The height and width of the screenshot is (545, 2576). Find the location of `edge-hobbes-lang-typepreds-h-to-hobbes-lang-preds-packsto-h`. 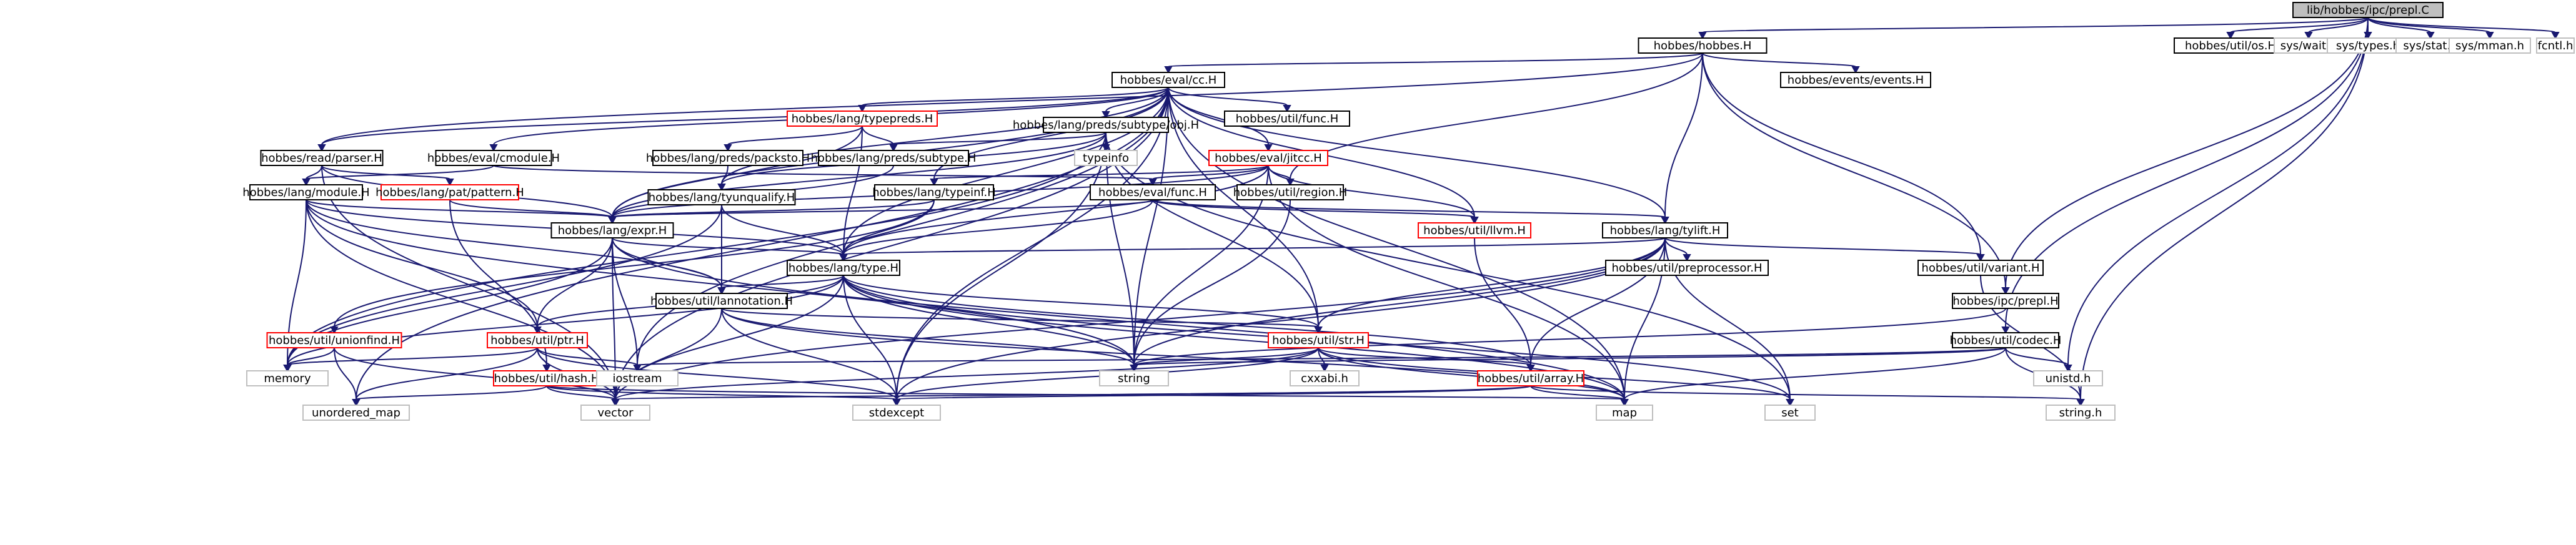

edge-hobbes-lang-typepreds-h-to-hobbes-lang-preds-packsto-h is located at coordinates (793, 138).